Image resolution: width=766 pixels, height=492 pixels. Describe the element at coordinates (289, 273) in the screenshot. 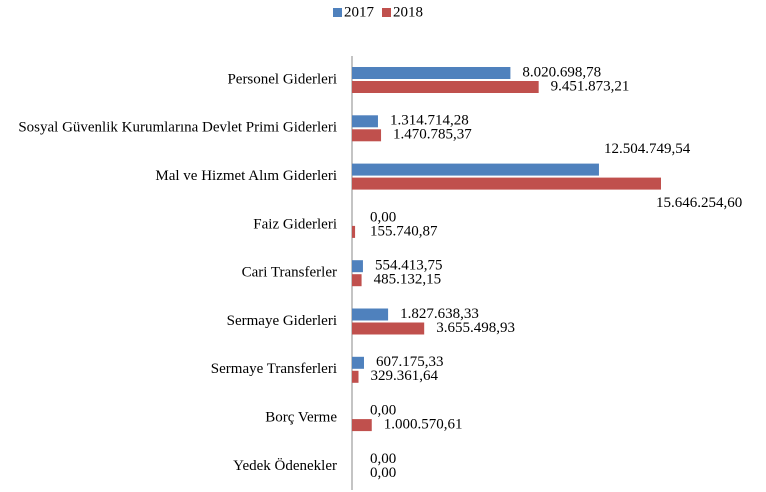

I see `category-label: Cari Transferler` at that location.